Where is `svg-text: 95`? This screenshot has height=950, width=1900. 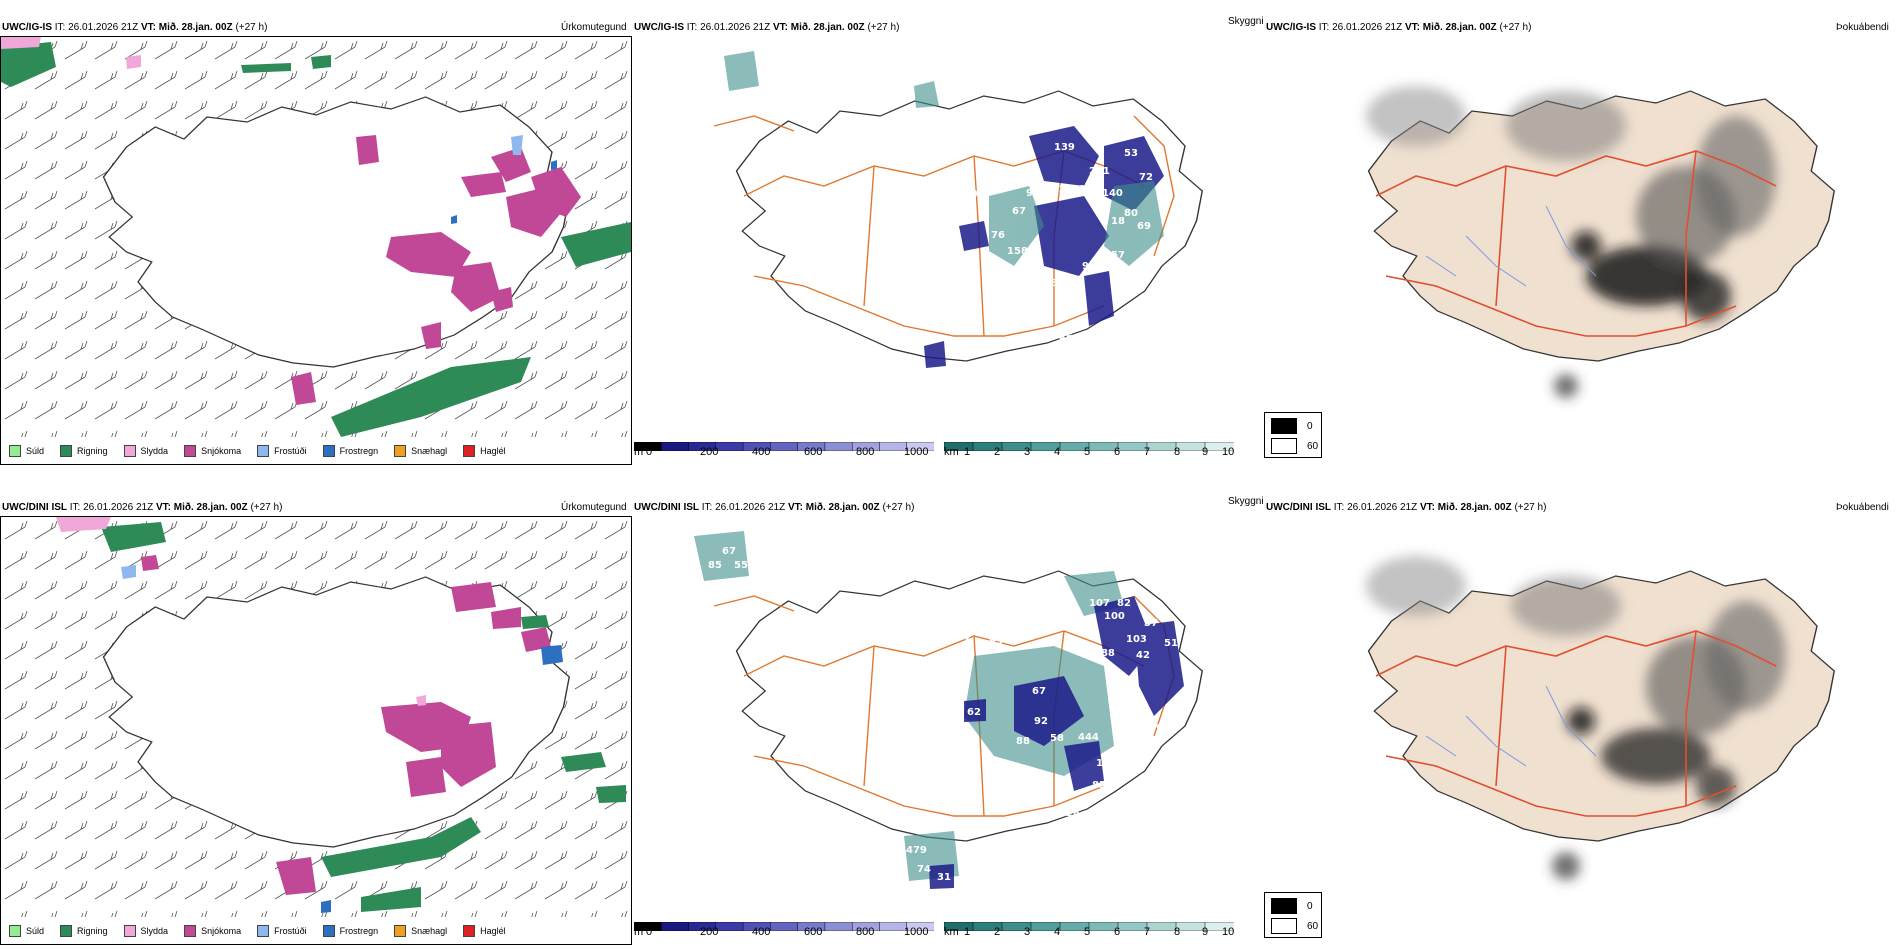 svg-text: 95 is located at coordinates (996, 641).